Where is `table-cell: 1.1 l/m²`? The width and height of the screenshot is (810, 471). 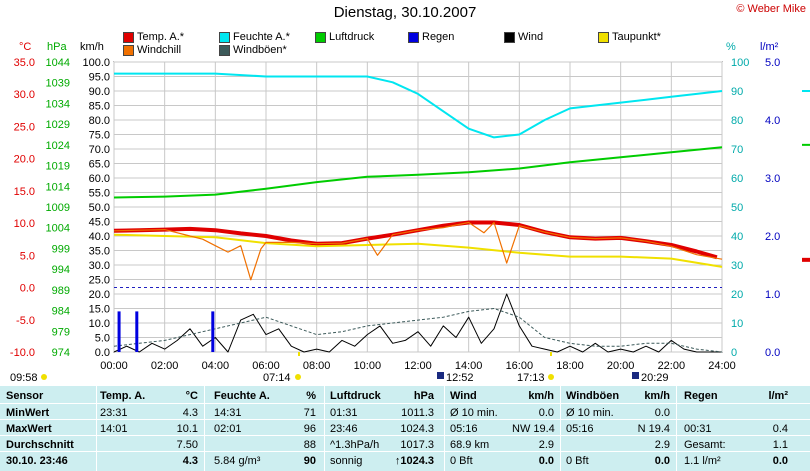
table-cell: 1.1 l/m² is located at coordinates (702, 461).